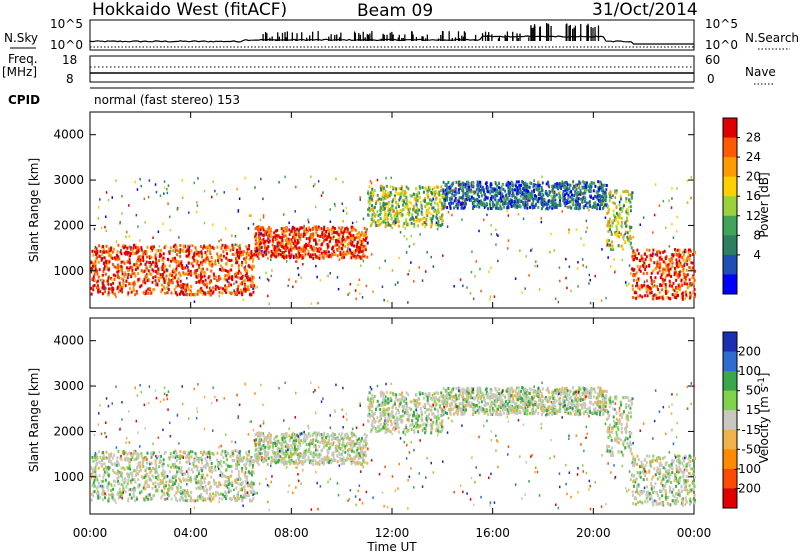 This screenshot has height=554, width=800. I want to click on power-cbar-title: Power [dB], so click(764, 204).